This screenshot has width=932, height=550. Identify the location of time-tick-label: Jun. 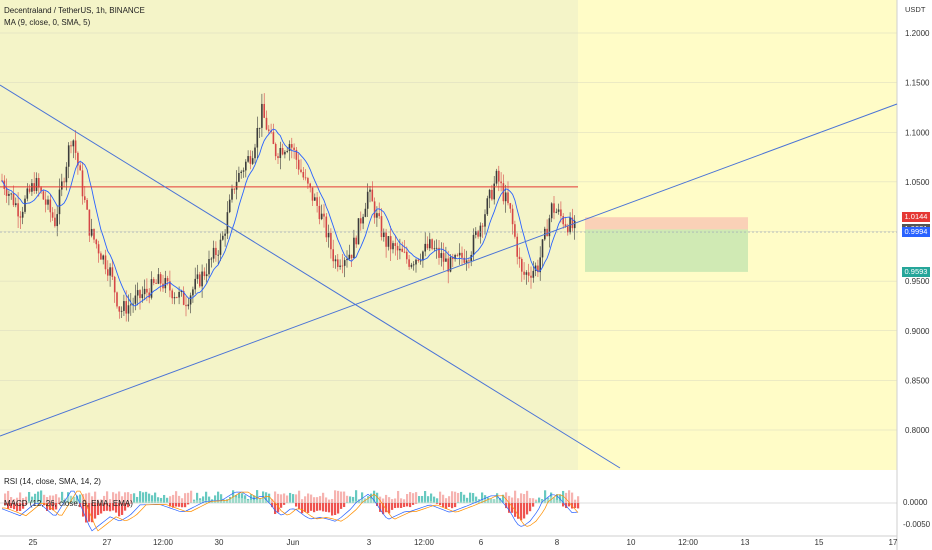
(293, 542).